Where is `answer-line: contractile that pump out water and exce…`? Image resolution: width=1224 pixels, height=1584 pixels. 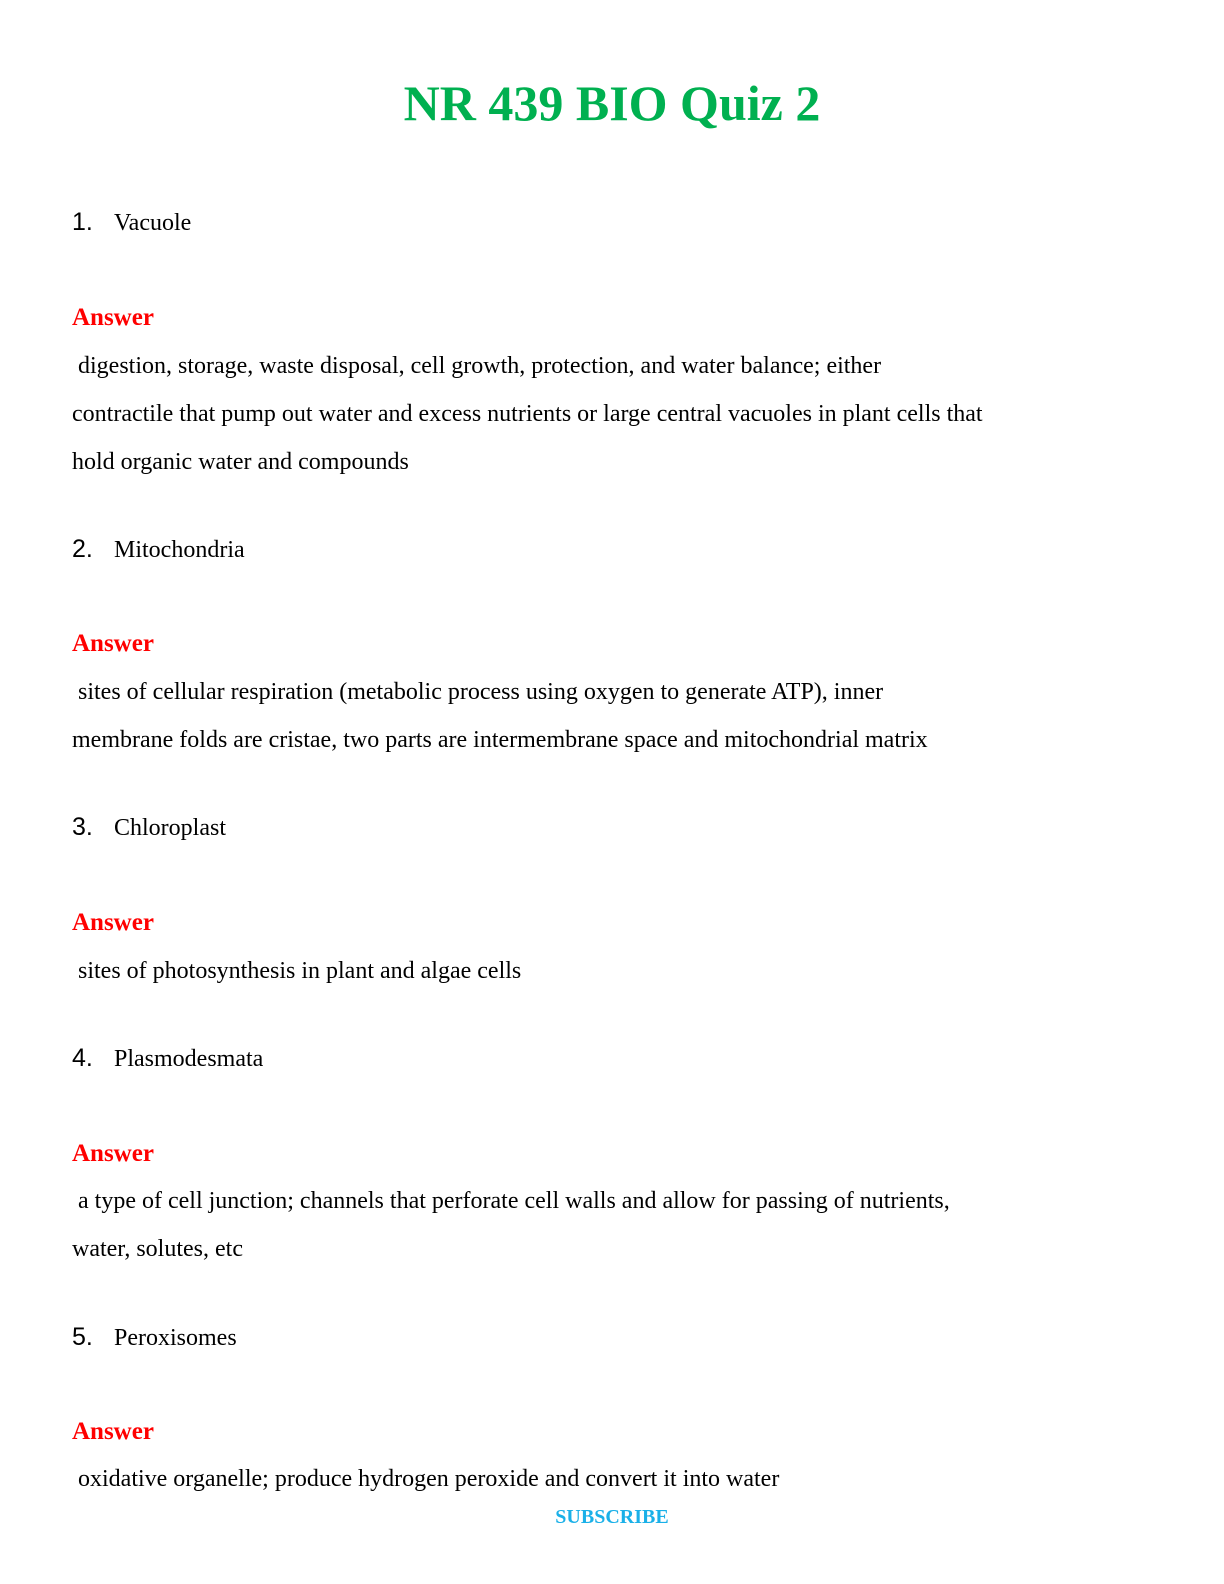 answer-line: contractile that pump out water and exce… is located at coordinates (527, 414).